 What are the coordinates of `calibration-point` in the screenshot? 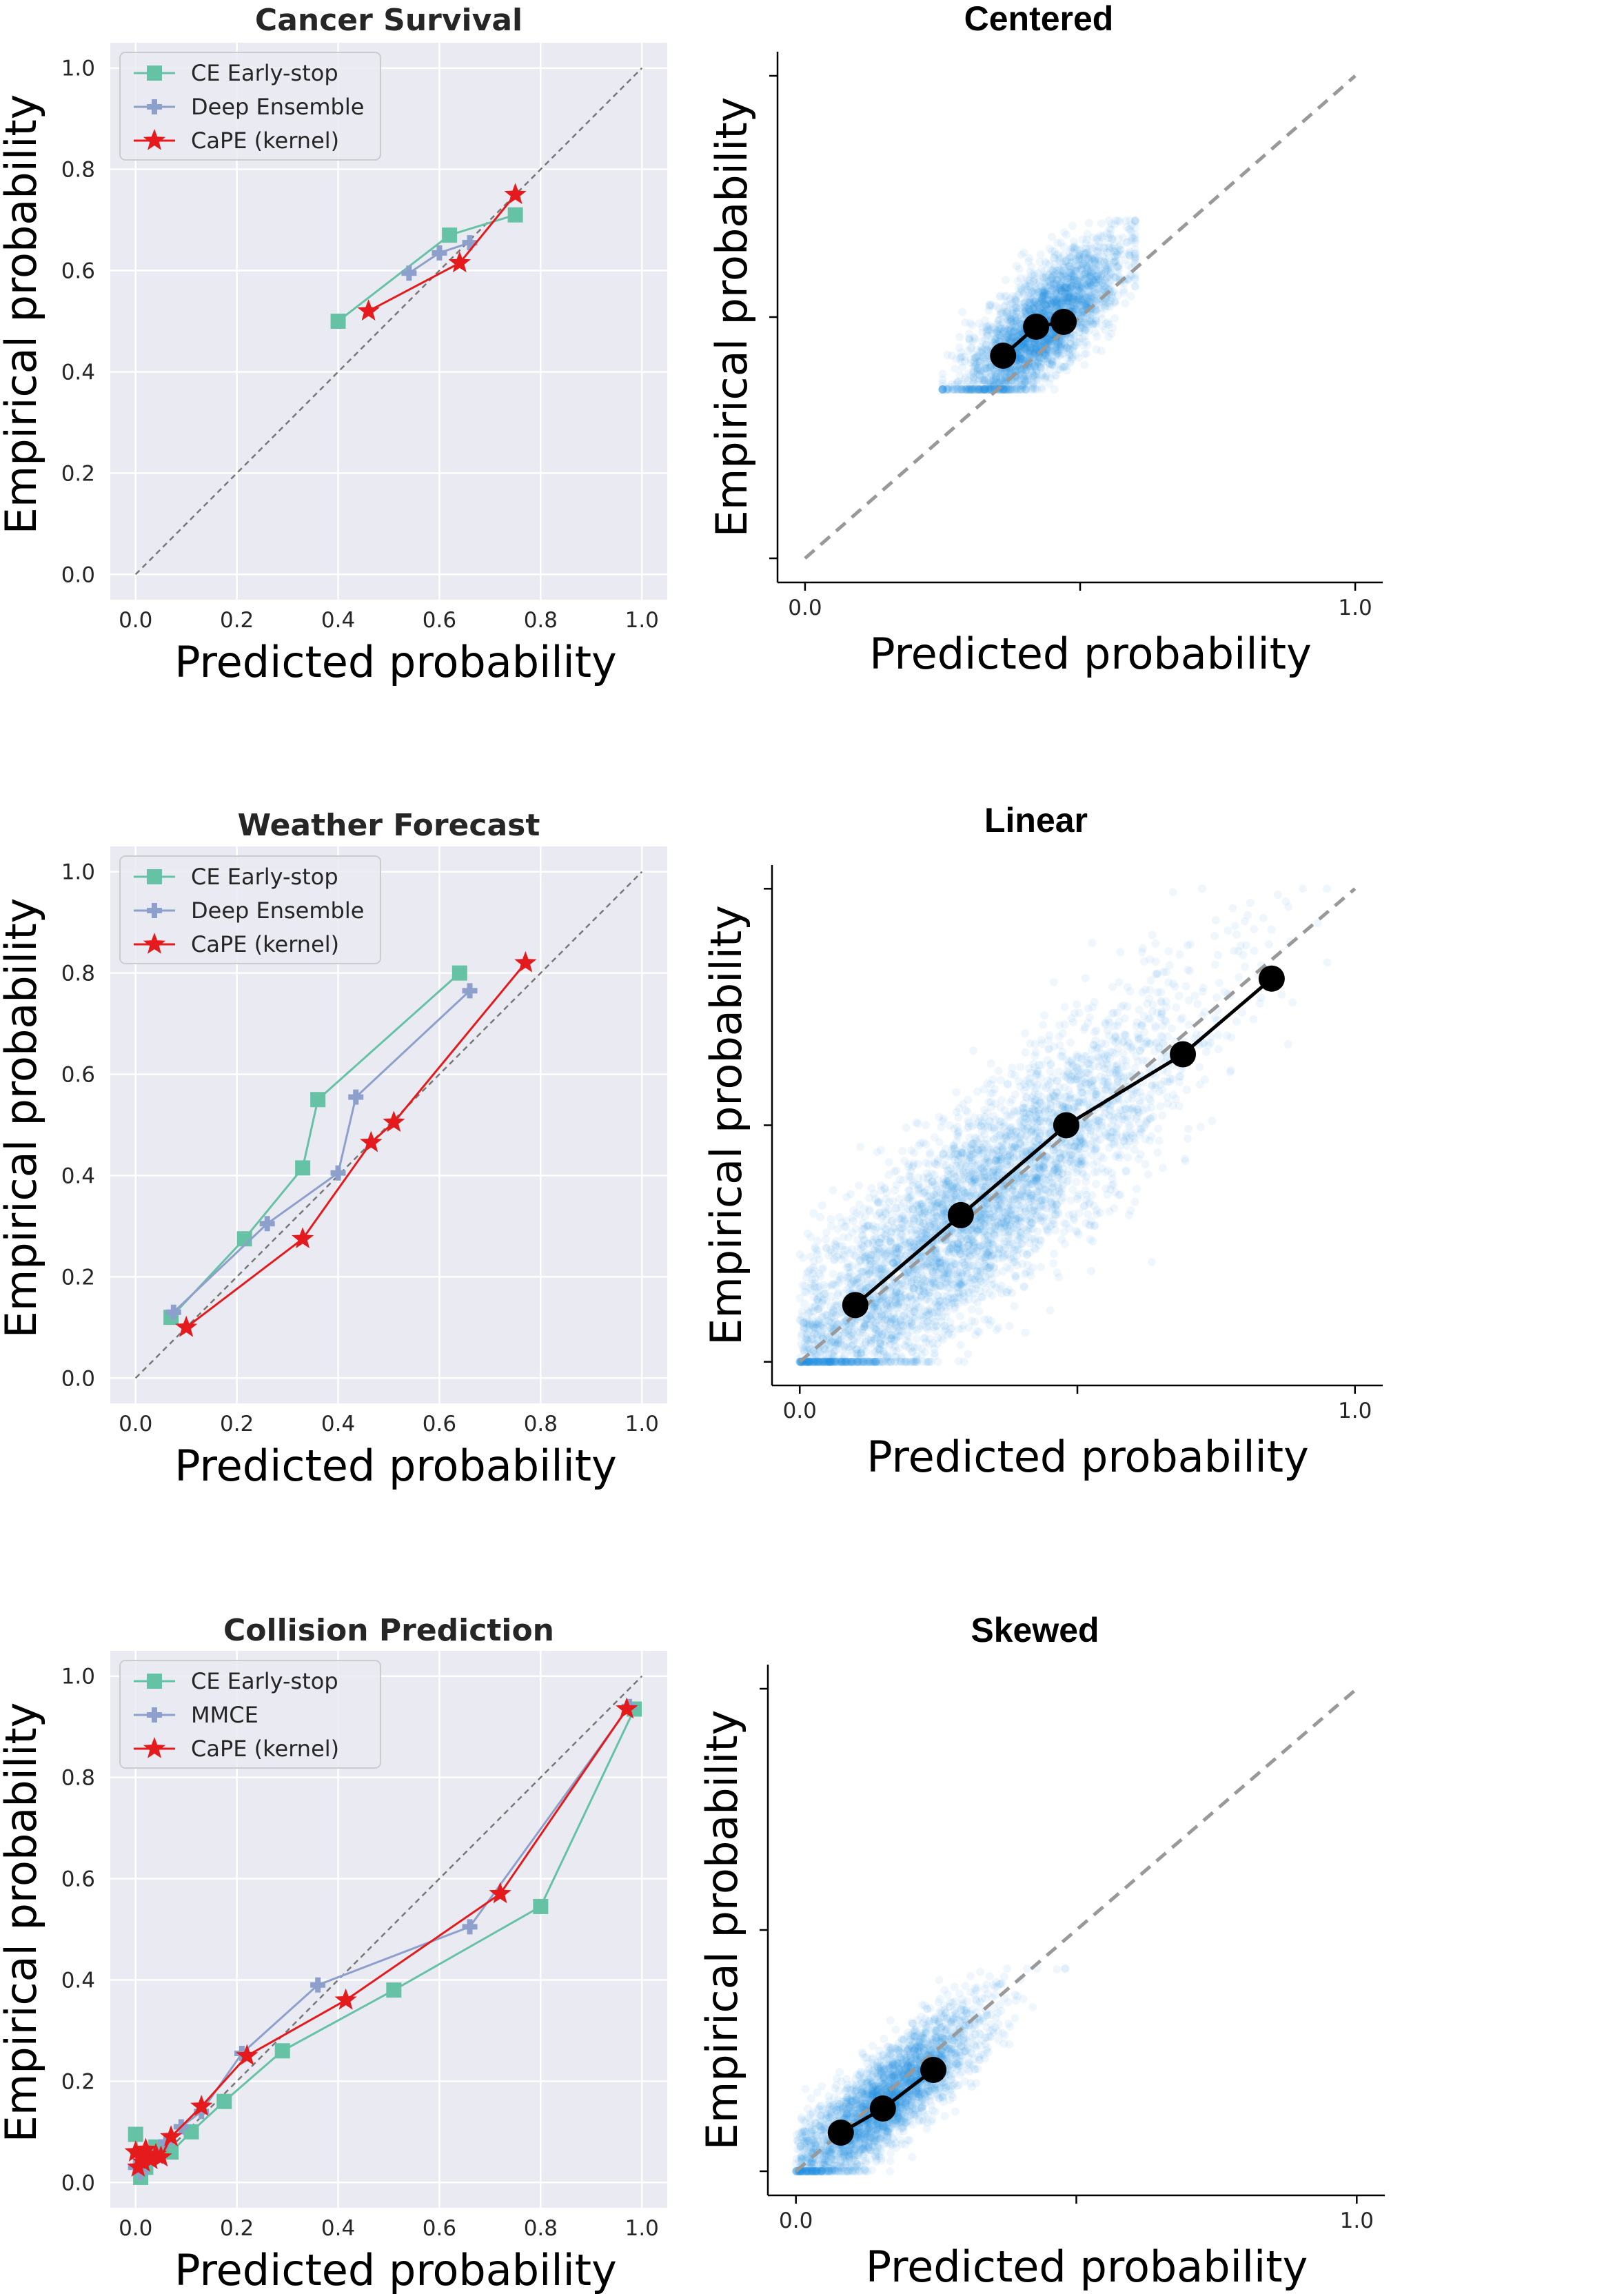 It's located at (1003, 356).